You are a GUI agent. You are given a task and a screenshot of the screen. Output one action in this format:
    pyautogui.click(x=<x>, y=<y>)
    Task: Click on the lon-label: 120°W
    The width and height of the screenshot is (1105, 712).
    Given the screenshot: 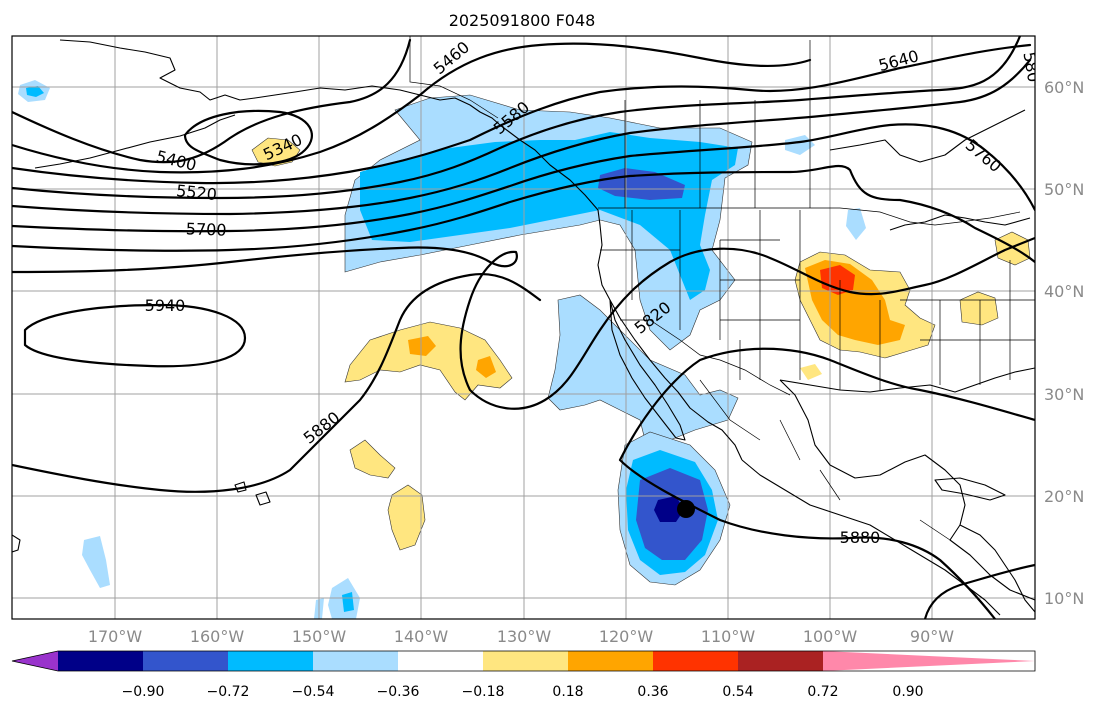 What is the action you would take?
    pyautogui.click(x=626, y=636)
    